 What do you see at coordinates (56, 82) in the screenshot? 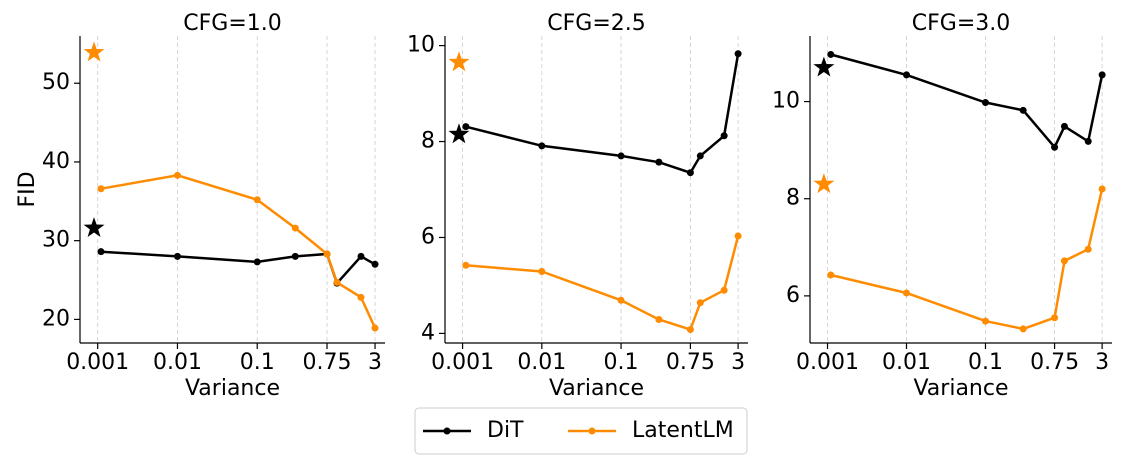
I see `y-tick-label: 50` at bounding box center [56, 82].